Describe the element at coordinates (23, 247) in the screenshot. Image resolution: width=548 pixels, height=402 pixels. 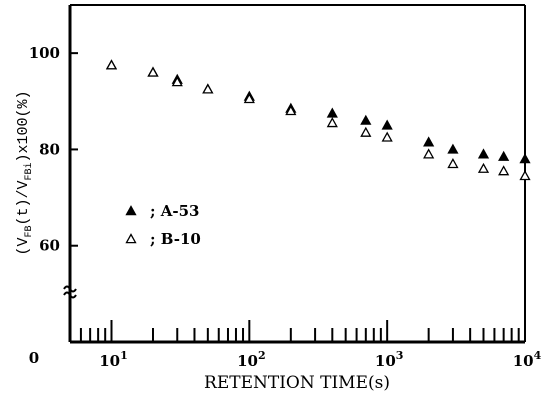
I see `y-axis-title-part: (V` at that location.